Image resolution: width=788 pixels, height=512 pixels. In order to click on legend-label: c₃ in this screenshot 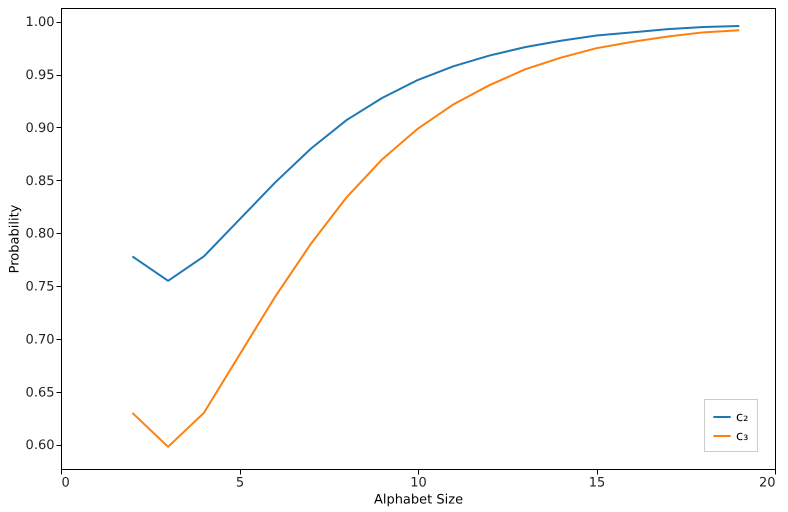, I will do `click(742, 436)`.